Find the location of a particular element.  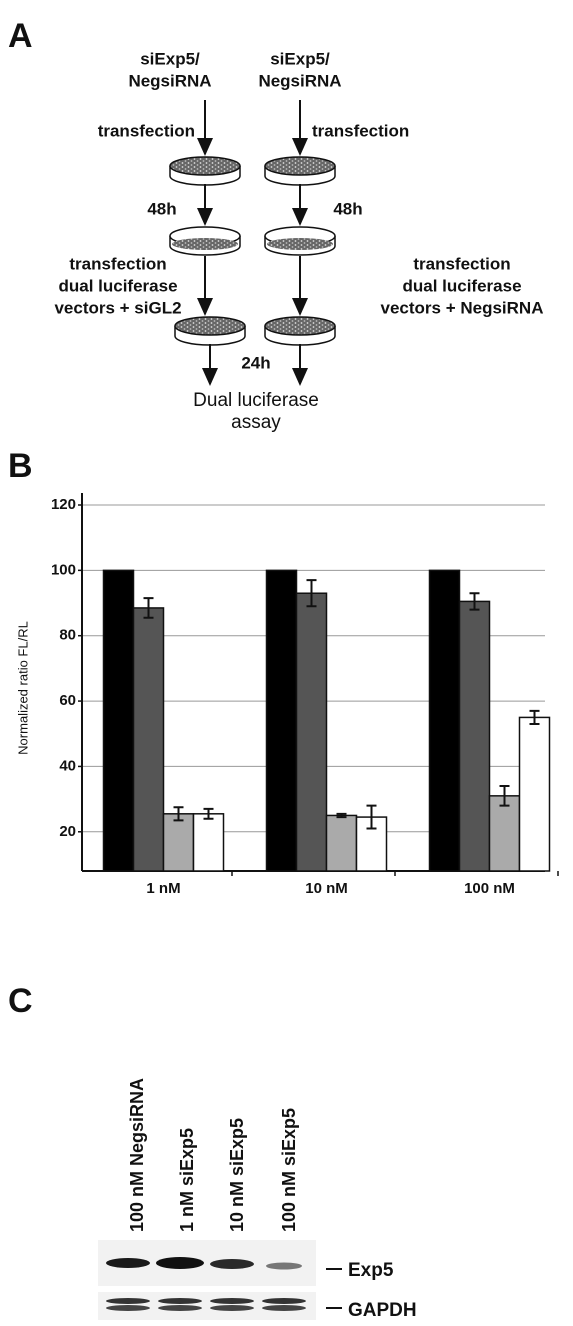

y-tick-label: 60 is located at coordinates (67, 700).